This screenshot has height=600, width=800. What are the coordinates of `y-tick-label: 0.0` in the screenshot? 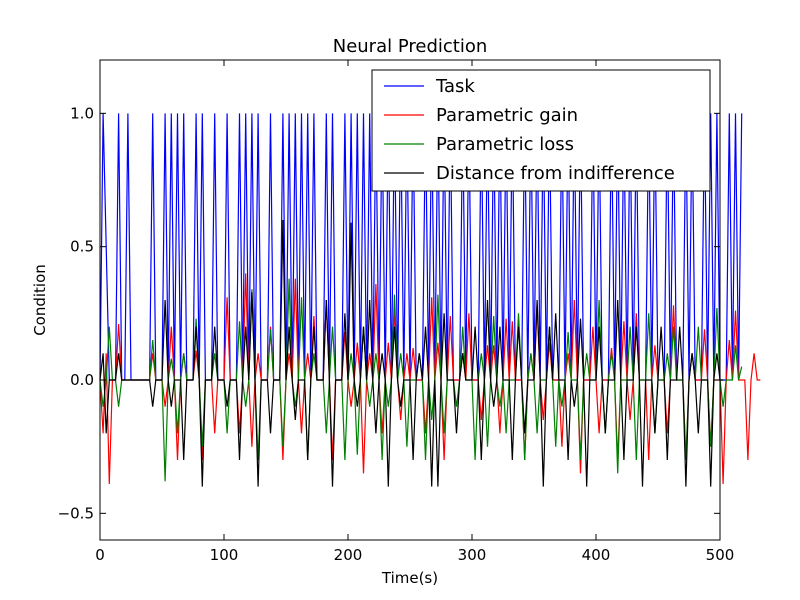 It's located at (82, 380).